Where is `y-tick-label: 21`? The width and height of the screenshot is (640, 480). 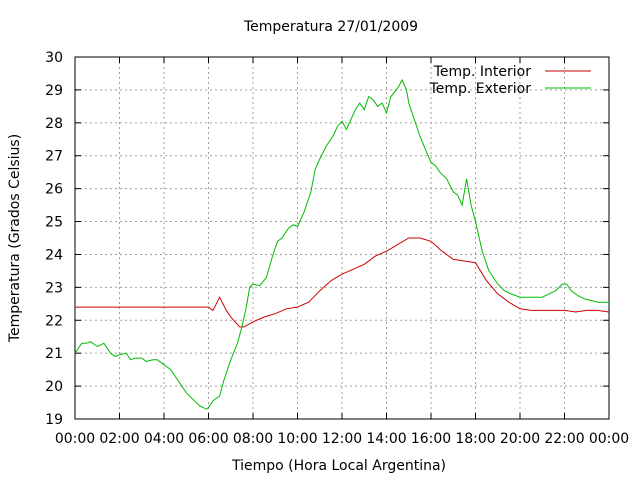
y-tick-label: 21 is located at coordinates (54, 354).